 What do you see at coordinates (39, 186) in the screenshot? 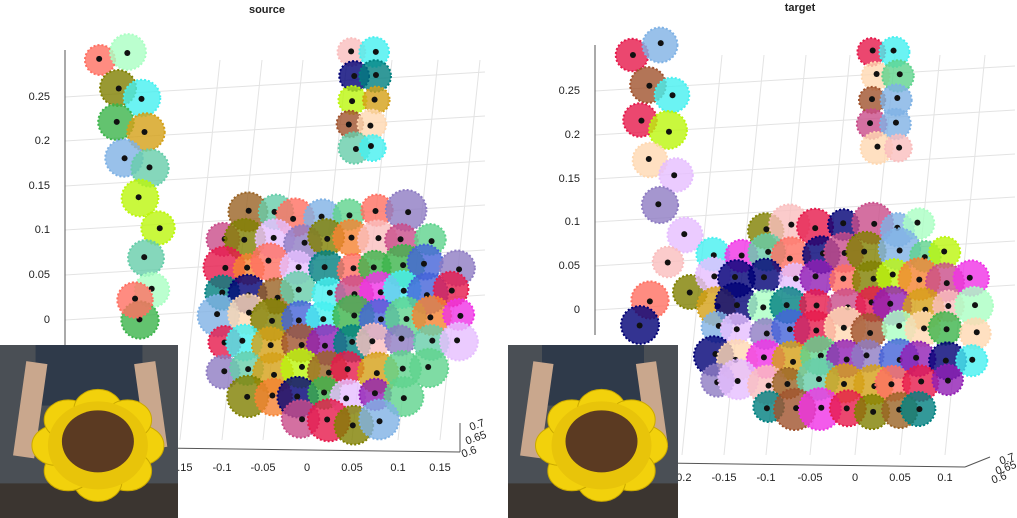
I see `y-tick-label: 0.15` at bounding box center [39, 186].